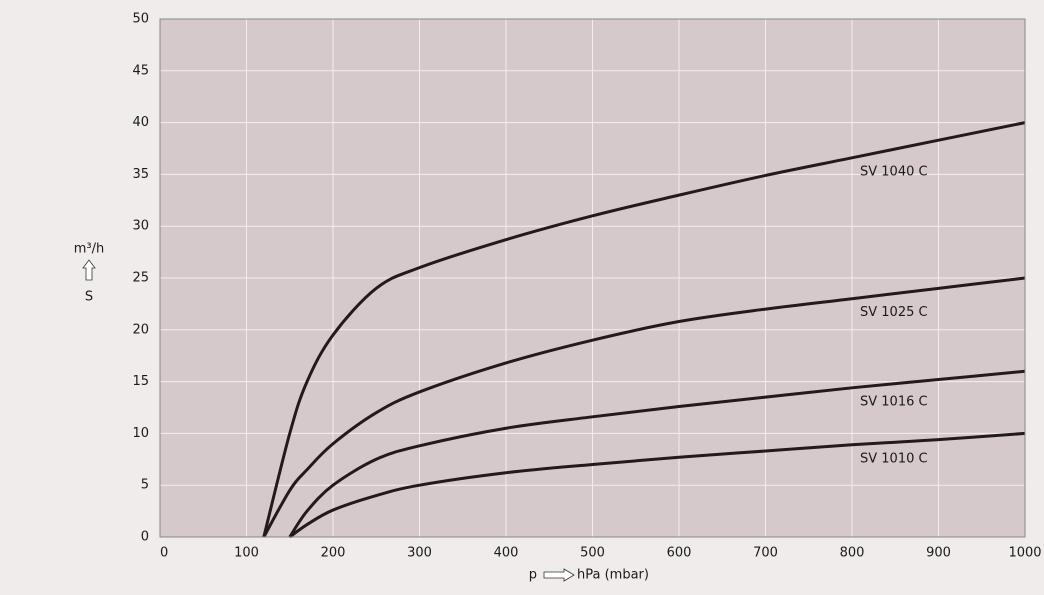 The width and height of the screenshot is (1044, 595). Describe the element at coordinates (938, 553) in the screenshot. I see `x-tick-label: 900` at that location.